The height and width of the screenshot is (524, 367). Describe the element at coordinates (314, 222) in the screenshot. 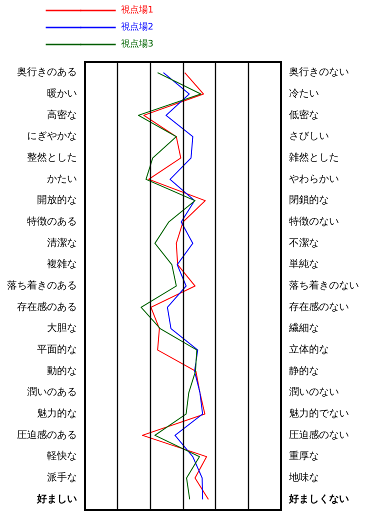

I see `y2-tick-label: 特徴のない` at that location.